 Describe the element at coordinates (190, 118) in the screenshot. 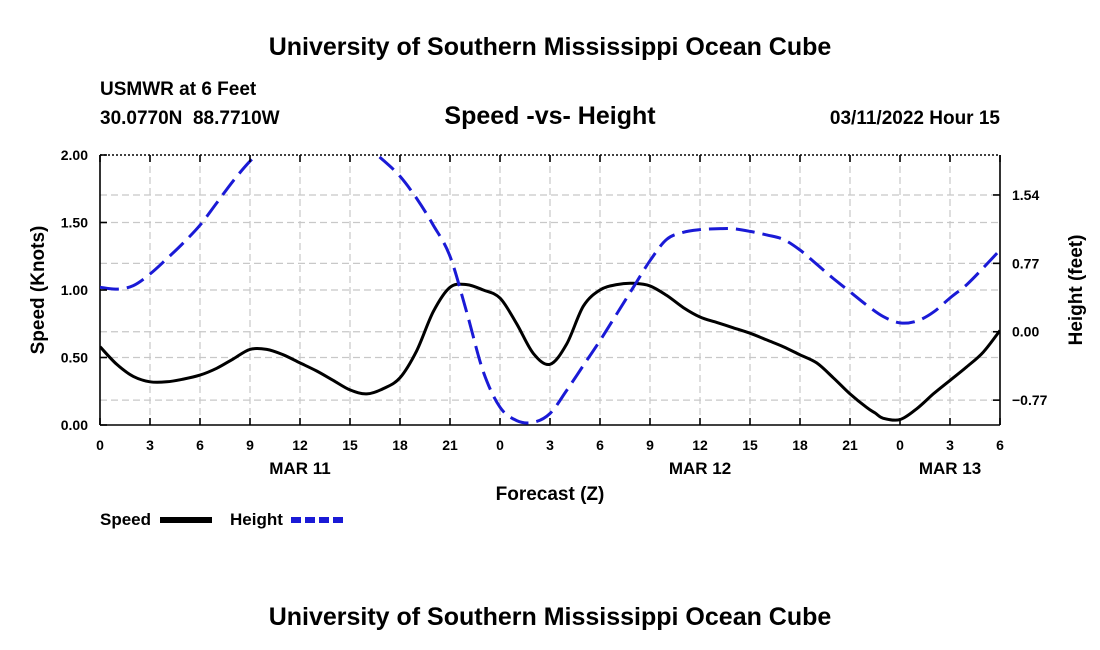

I see `station-coordinates: 30.0770N 88.7710W` at that location.